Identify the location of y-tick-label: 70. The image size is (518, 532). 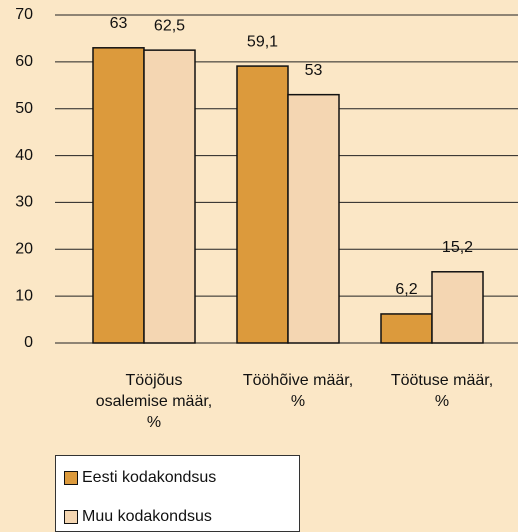
(24, 14).